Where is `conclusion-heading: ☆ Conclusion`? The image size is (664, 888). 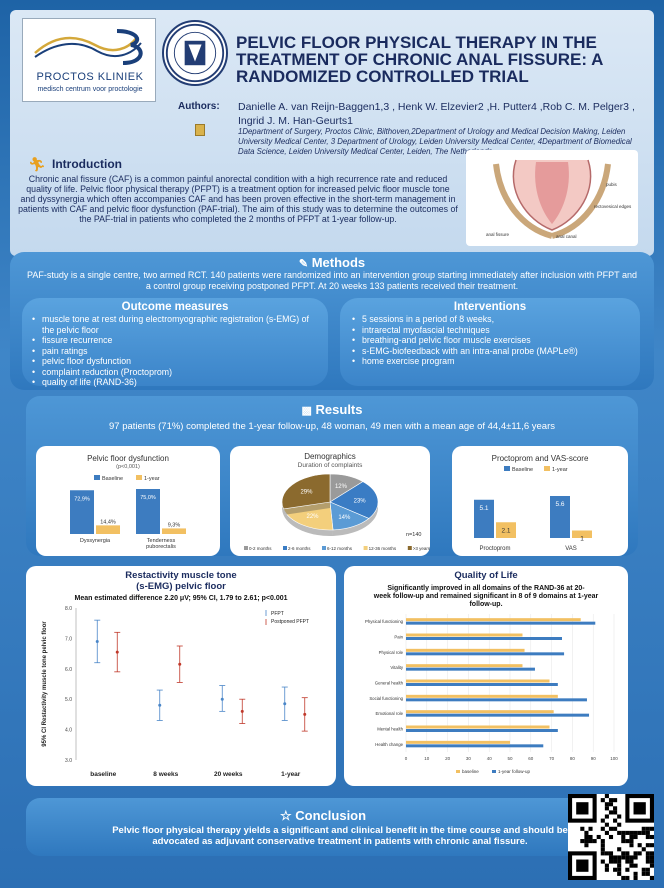
conclusion-heading: ☆ Conclusion is located at coordinates (323, 816).